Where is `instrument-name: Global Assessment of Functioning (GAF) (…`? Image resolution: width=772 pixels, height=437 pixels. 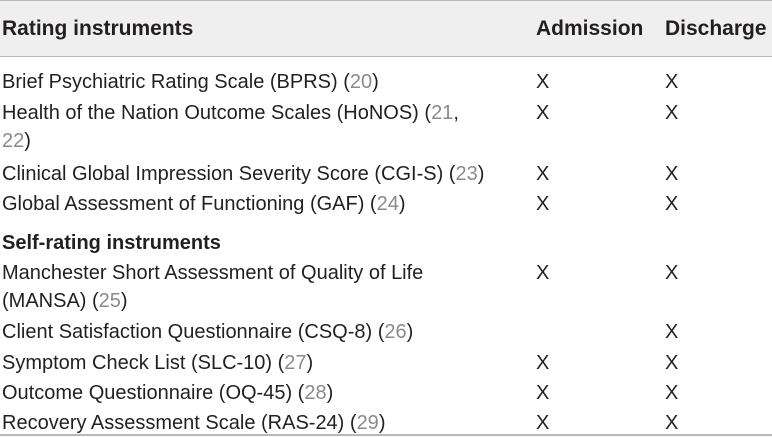 instrument-name: Global Assessment of Functioning (GAF) (… is located at coordinates (204, 204).